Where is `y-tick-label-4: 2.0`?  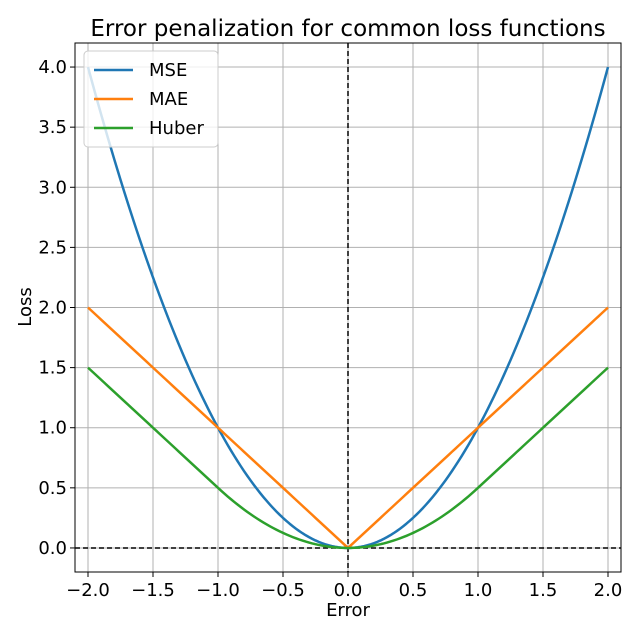 y-tick-label-4: 2.0 is located at coordinates (52, 308).